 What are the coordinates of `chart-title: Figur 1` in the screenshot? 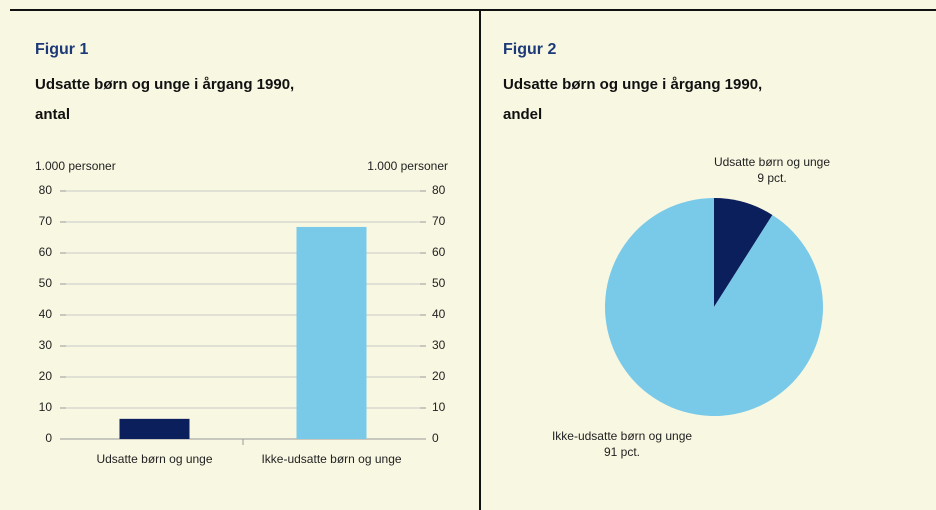 It's located at (61, 49).